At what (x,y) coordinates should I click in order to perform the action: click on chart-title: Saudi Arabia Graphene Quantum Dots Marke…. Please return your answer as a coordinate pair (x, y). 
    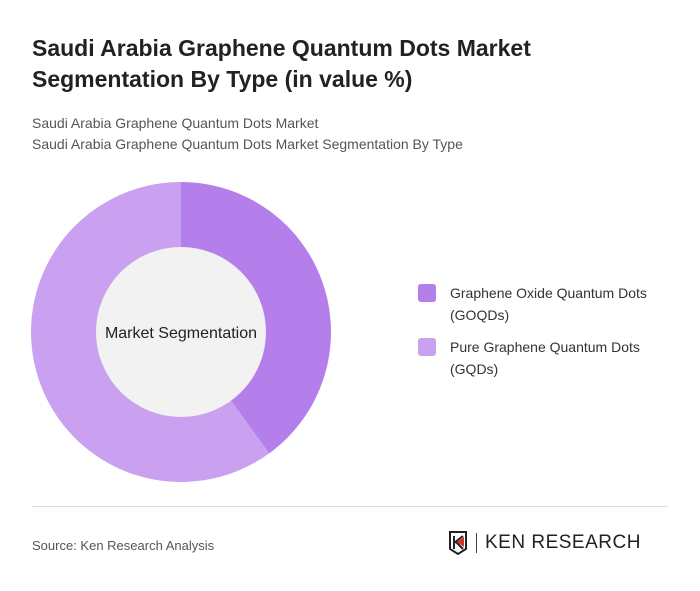
    Looking at the image, I should click on (281, 63).